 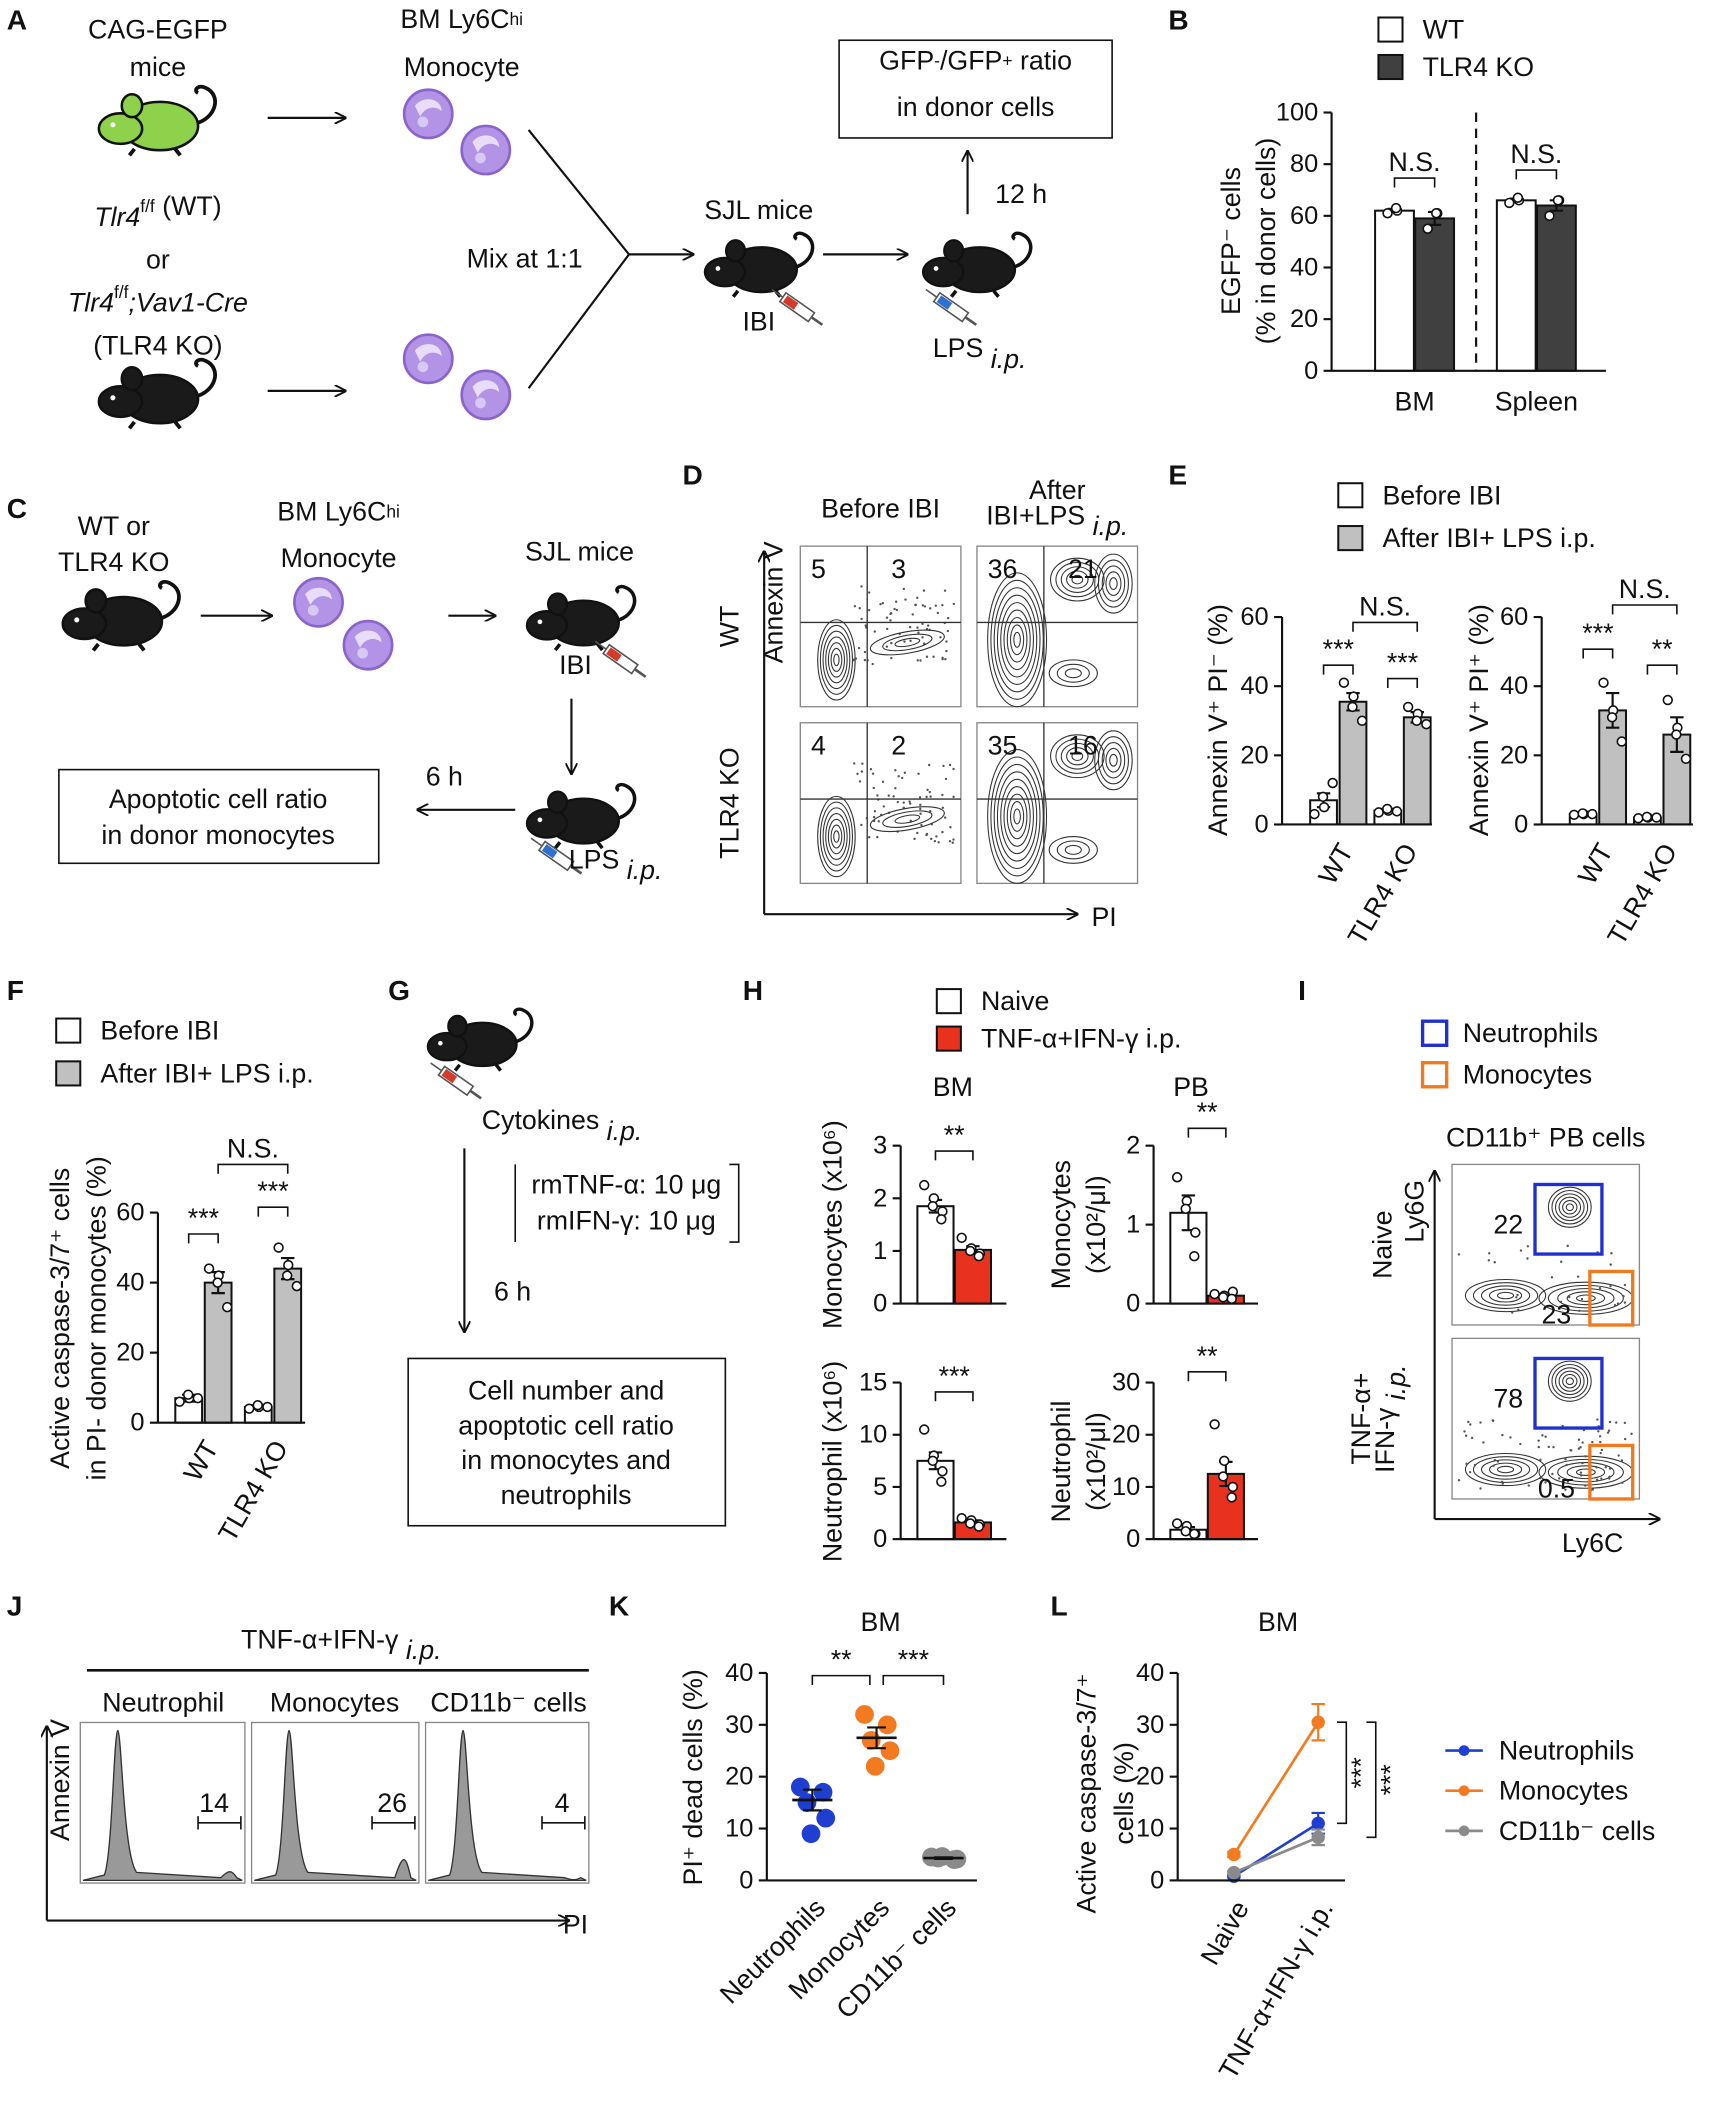 What do you see at coordinates (120, 615) in the screenshot?
I see `mouse-icon` at bounding box center [120, 615].